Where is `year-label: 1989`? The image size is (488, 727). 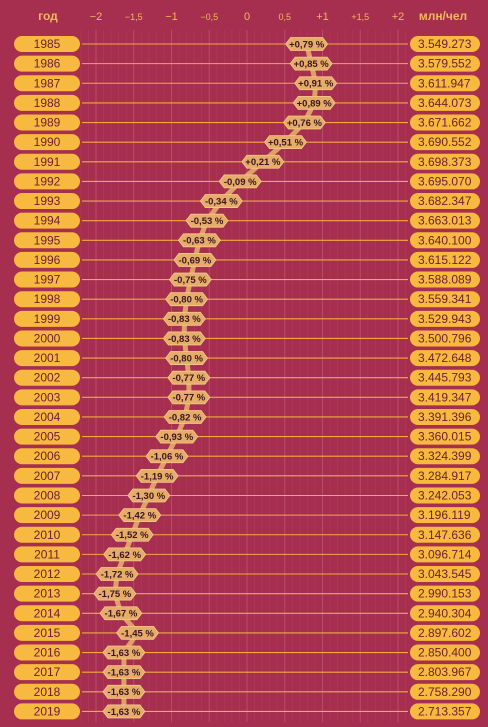
year-label: 1989 is located at coordinates (47, 123).